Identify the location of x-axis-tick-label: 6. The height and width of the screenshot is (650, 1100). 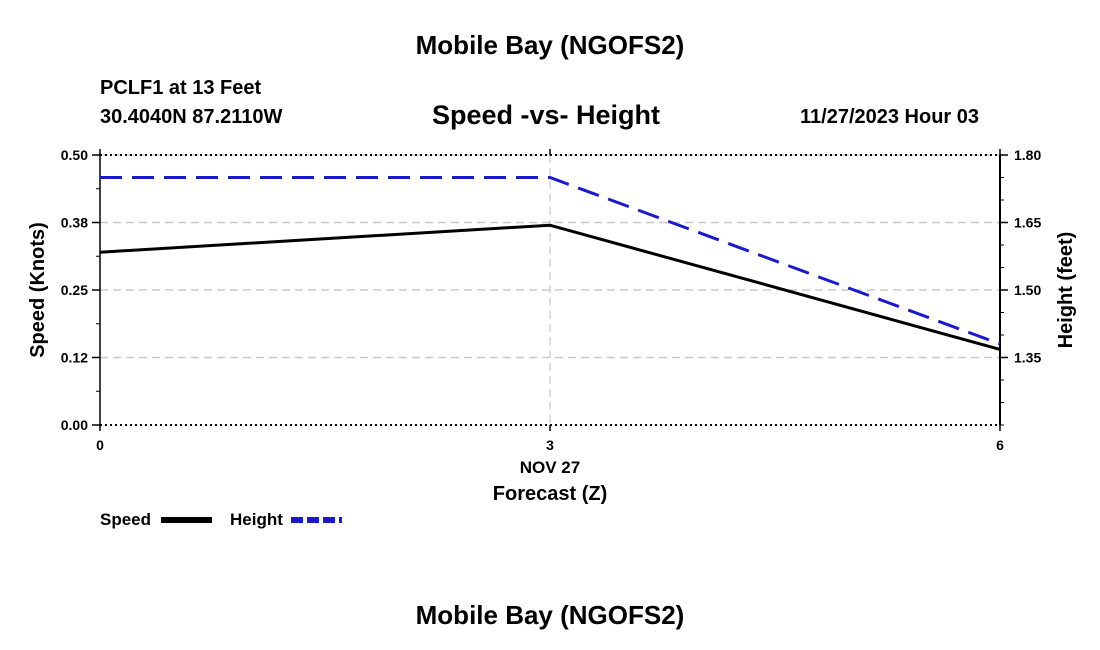
(1000, 445).